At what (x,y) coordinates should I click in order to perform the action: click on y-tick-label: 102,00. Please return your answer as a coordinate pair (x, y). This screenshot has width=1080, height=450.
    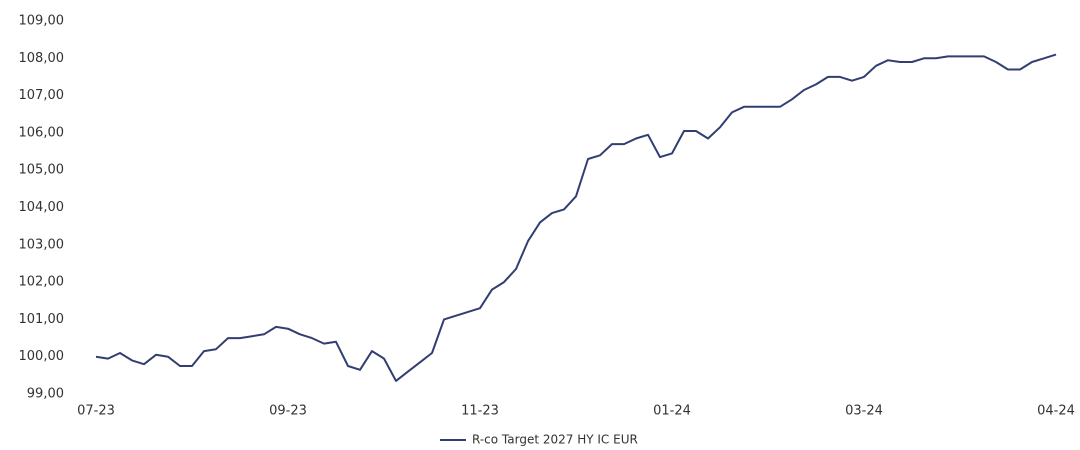
    Looking at the image, I should click on (42, 282).